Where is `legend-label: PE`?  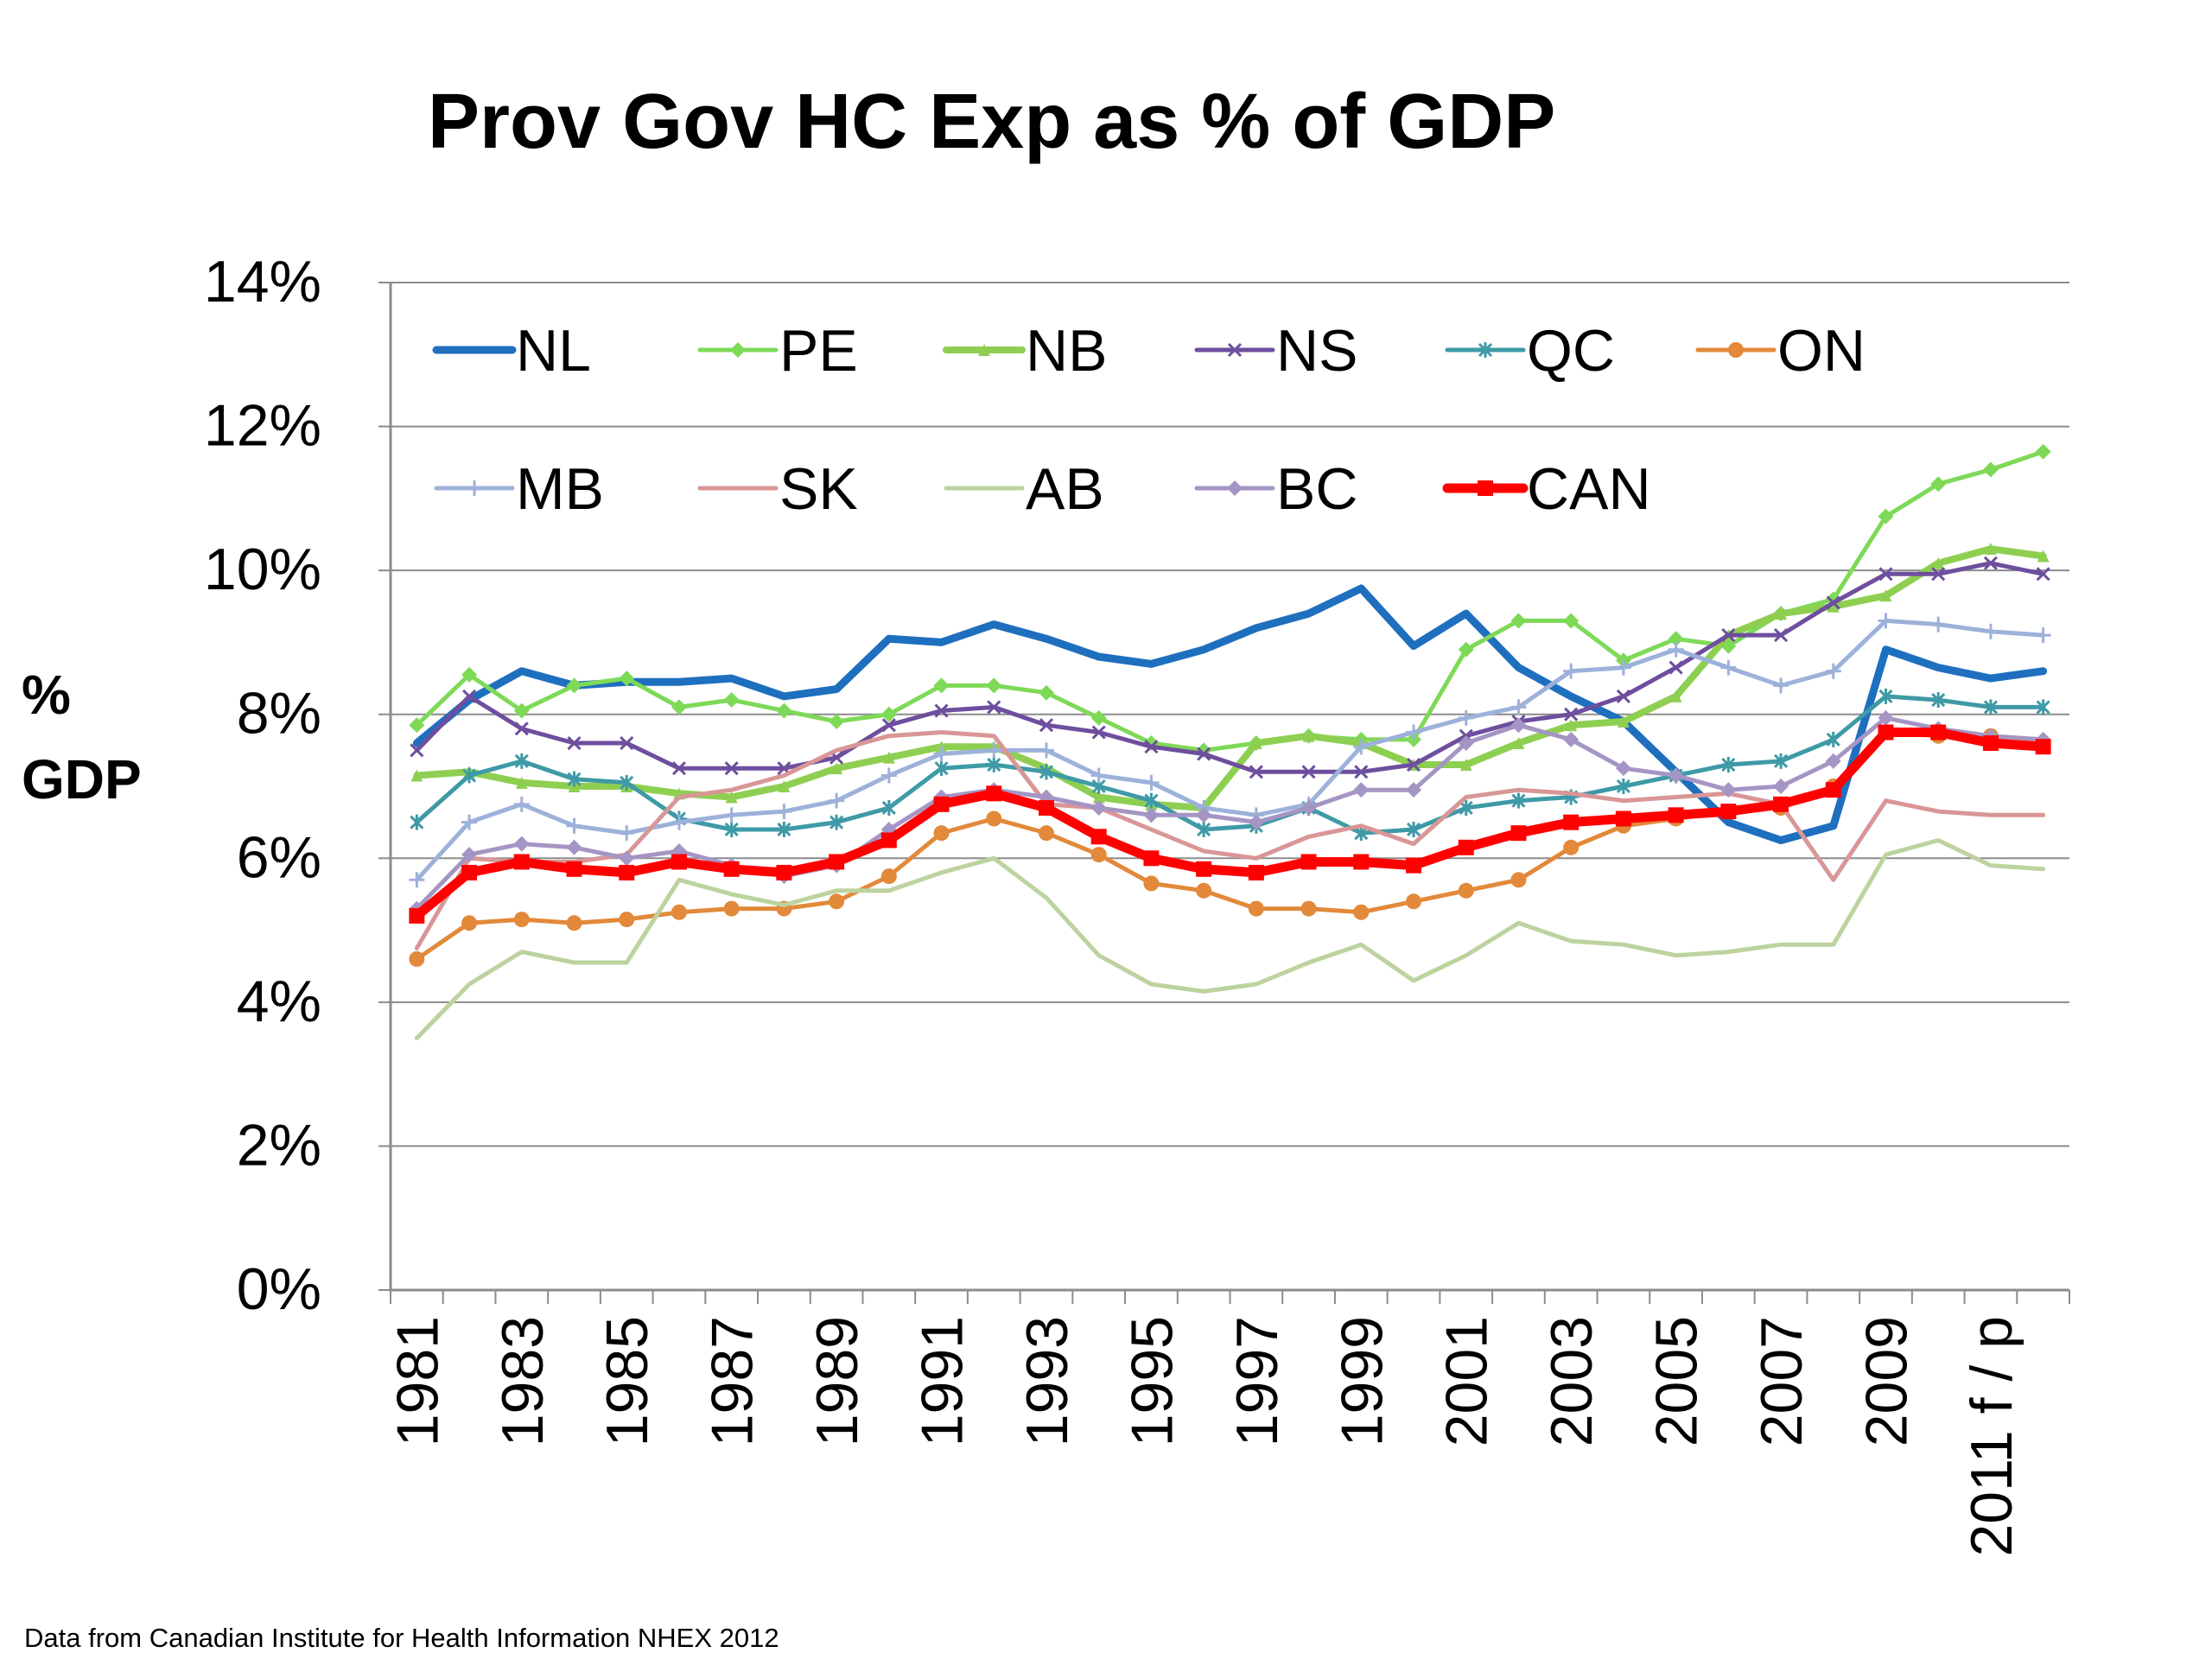
legend-label: PE is located at coordinates (818, 351).